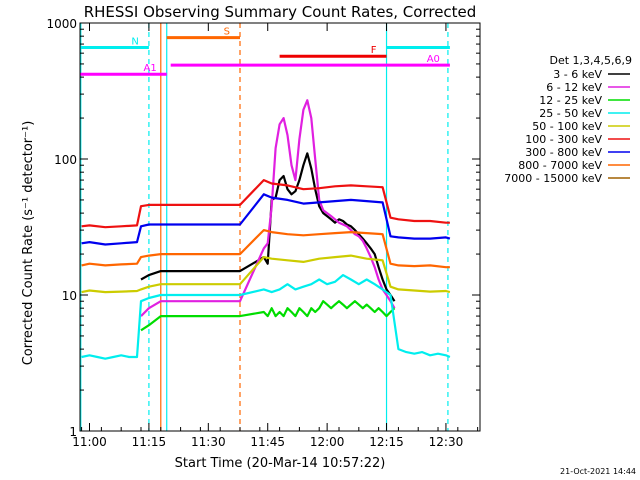 This screenshot has width=640, height=480. Describe the element at coordinates (570, 113) in the screenshot. I see `legend-label-3: 25 - 50 keV` at that location.